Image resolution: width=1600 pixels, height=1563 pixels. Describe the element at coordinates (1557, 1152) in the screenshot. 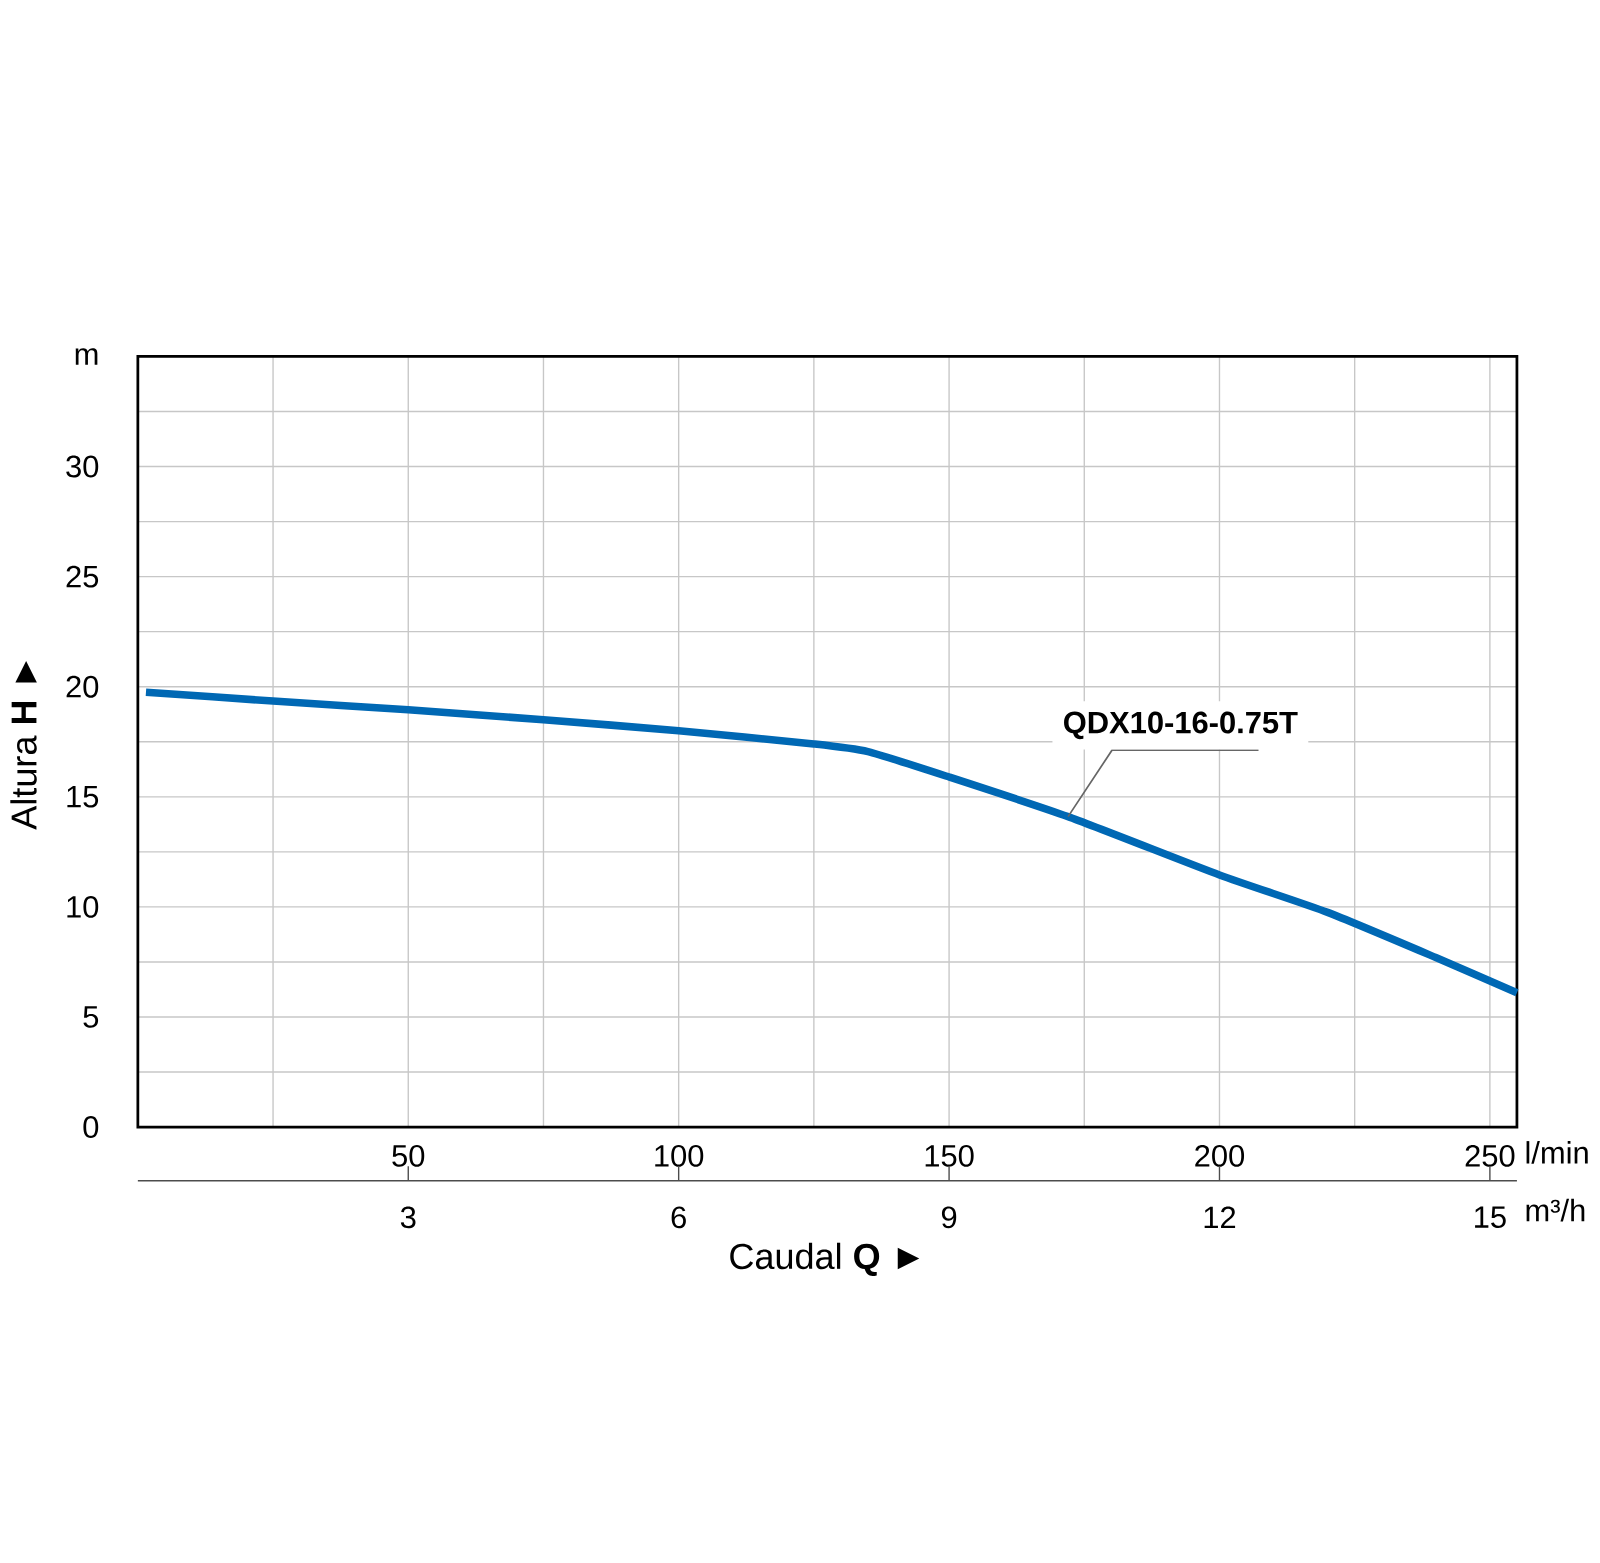

I see `text: l/min` at that location.